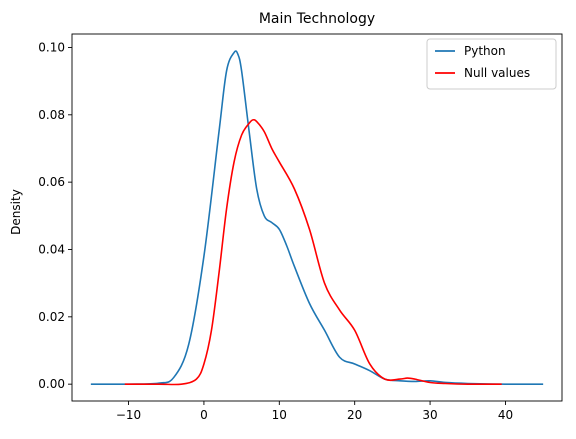 This screenshot has height=439, width=576. Describe the element at coordinates (429, 415) in the screenshot. I see `x-tick-label: 30` at that location.